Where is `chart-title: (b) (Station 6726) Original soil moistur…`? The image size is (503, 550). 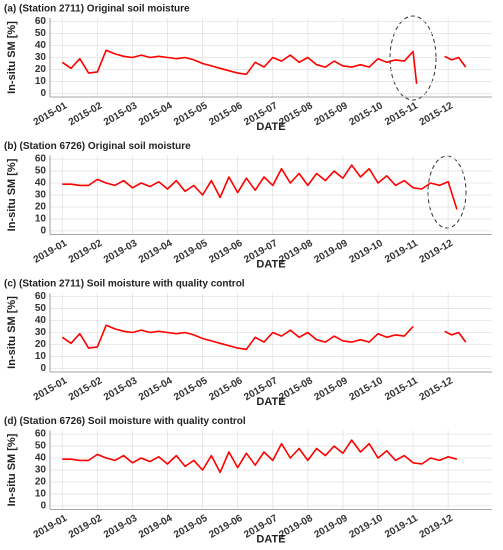
chart-title: (b) (Station 6726) Original soil moistur… is located at coordinates (97, 146).